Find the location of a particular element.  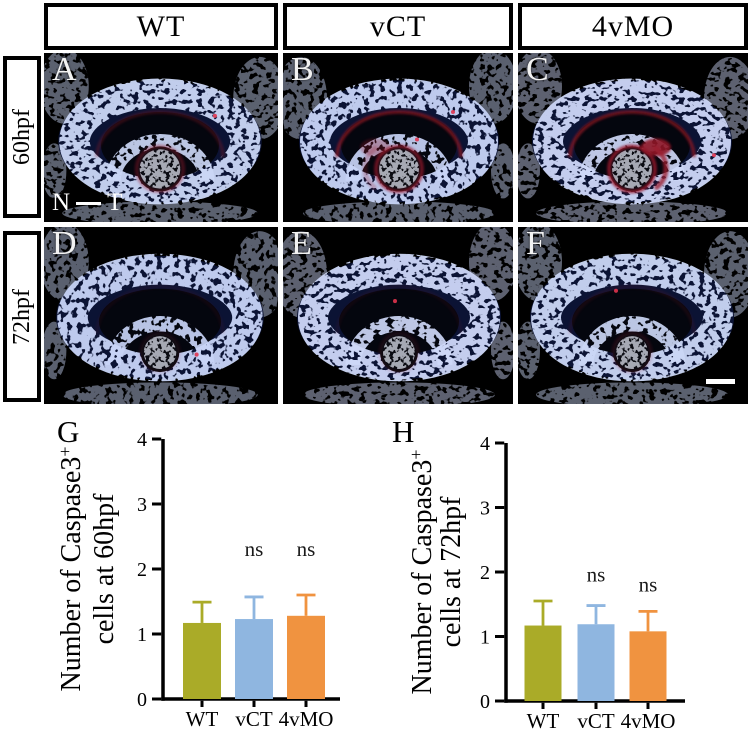

panel-letter-e: E is located at coordinates (301, 244).